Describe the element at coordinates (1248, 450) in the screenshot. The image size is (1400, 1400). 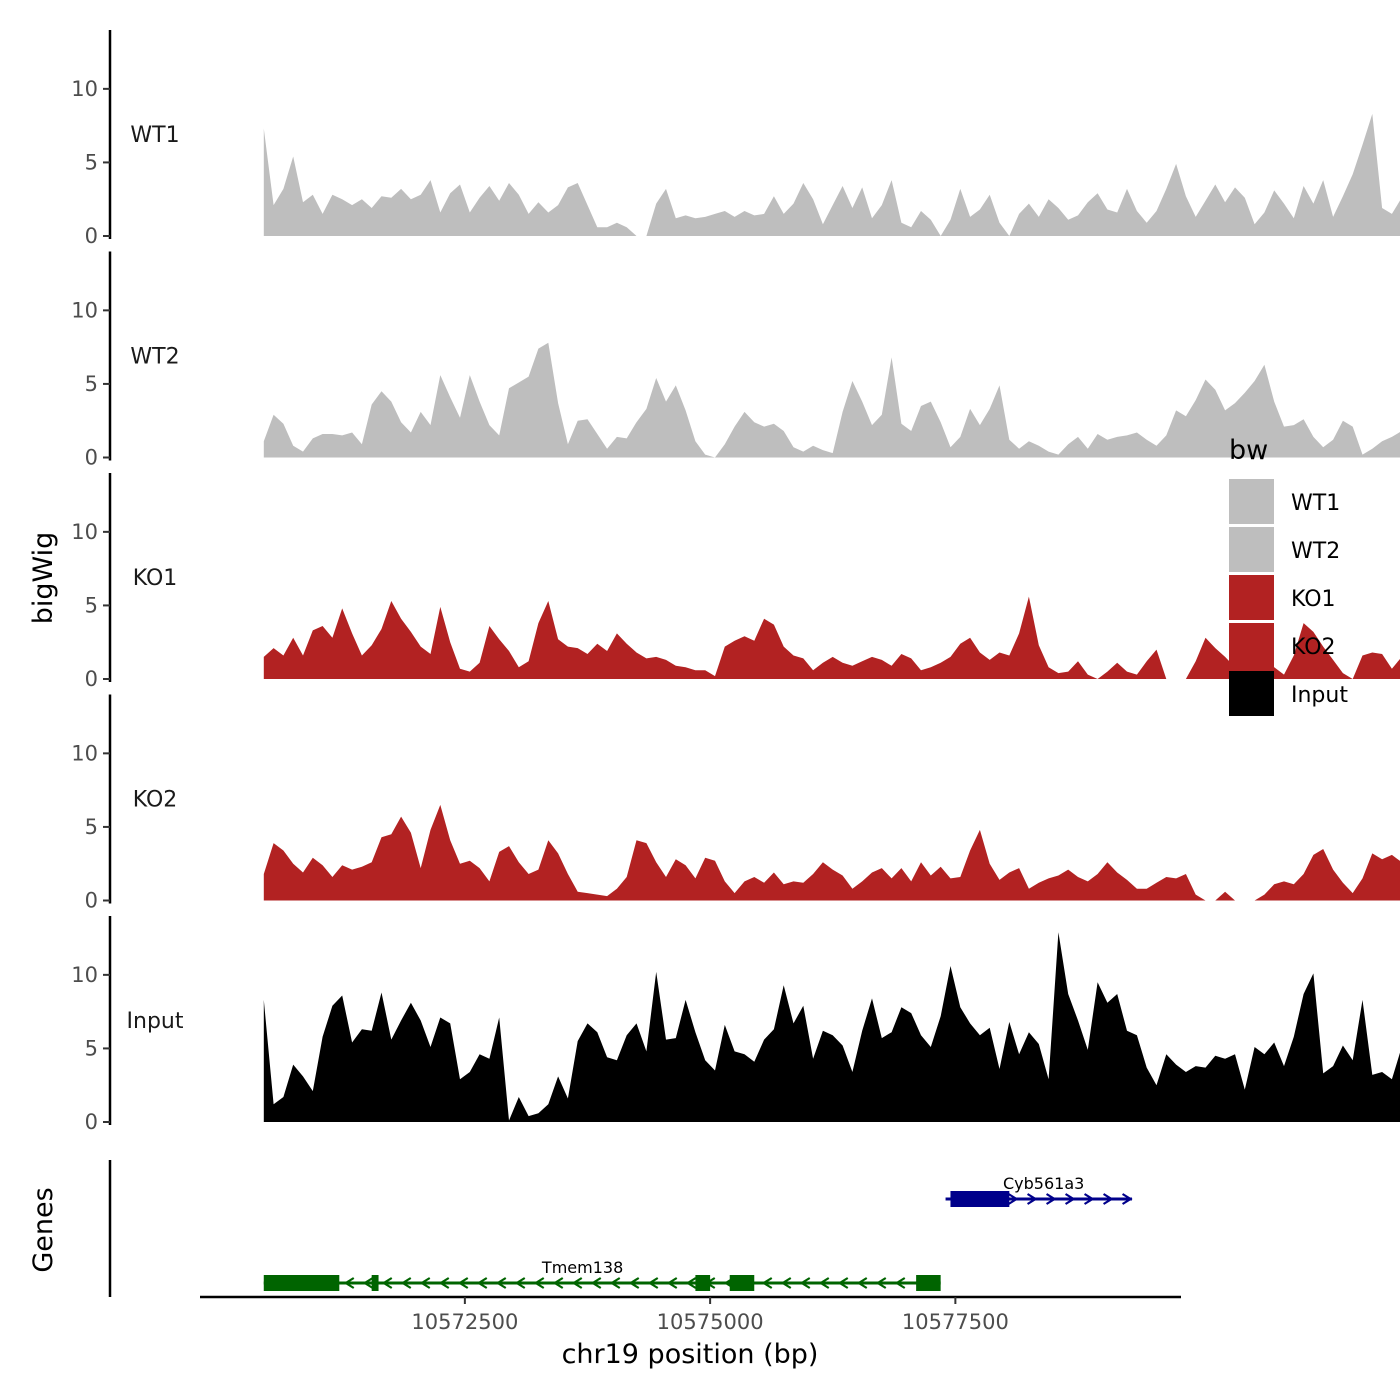
I see `legend-title: bw` at that location.